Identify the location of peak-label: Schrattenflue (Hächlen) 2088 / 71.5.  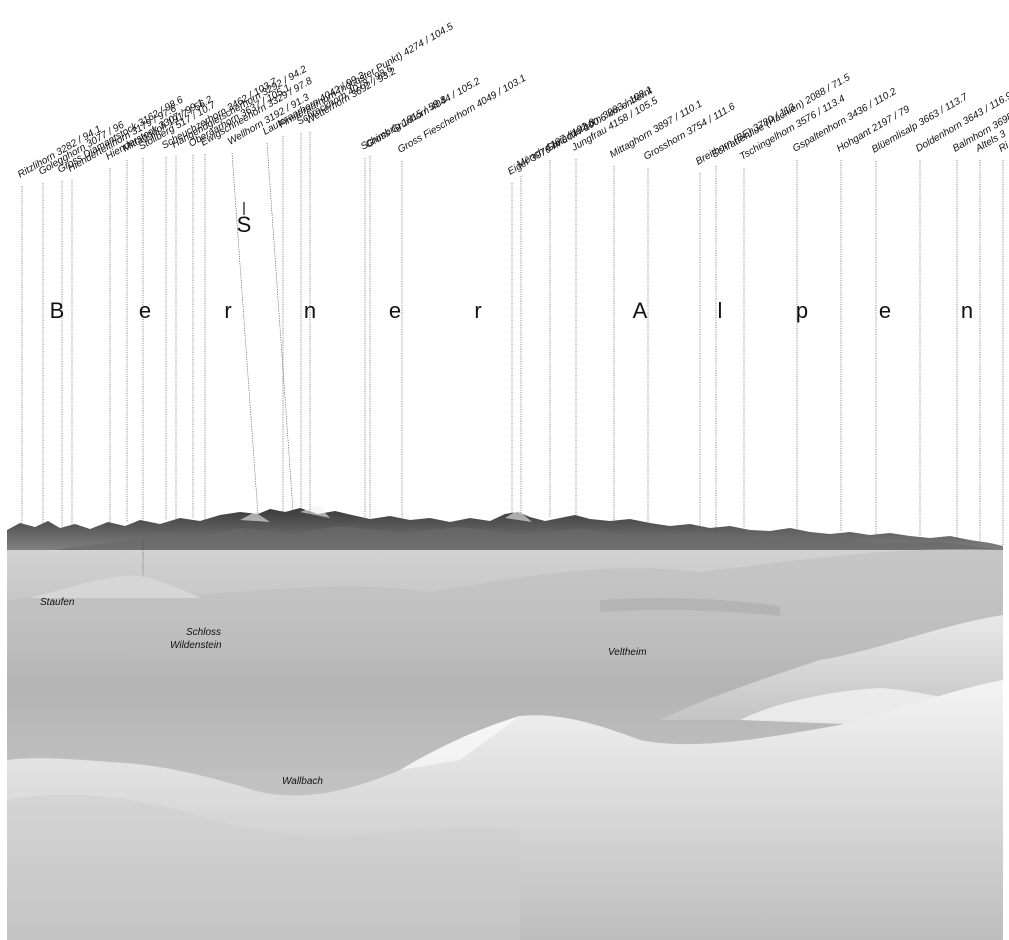
(781, 116).